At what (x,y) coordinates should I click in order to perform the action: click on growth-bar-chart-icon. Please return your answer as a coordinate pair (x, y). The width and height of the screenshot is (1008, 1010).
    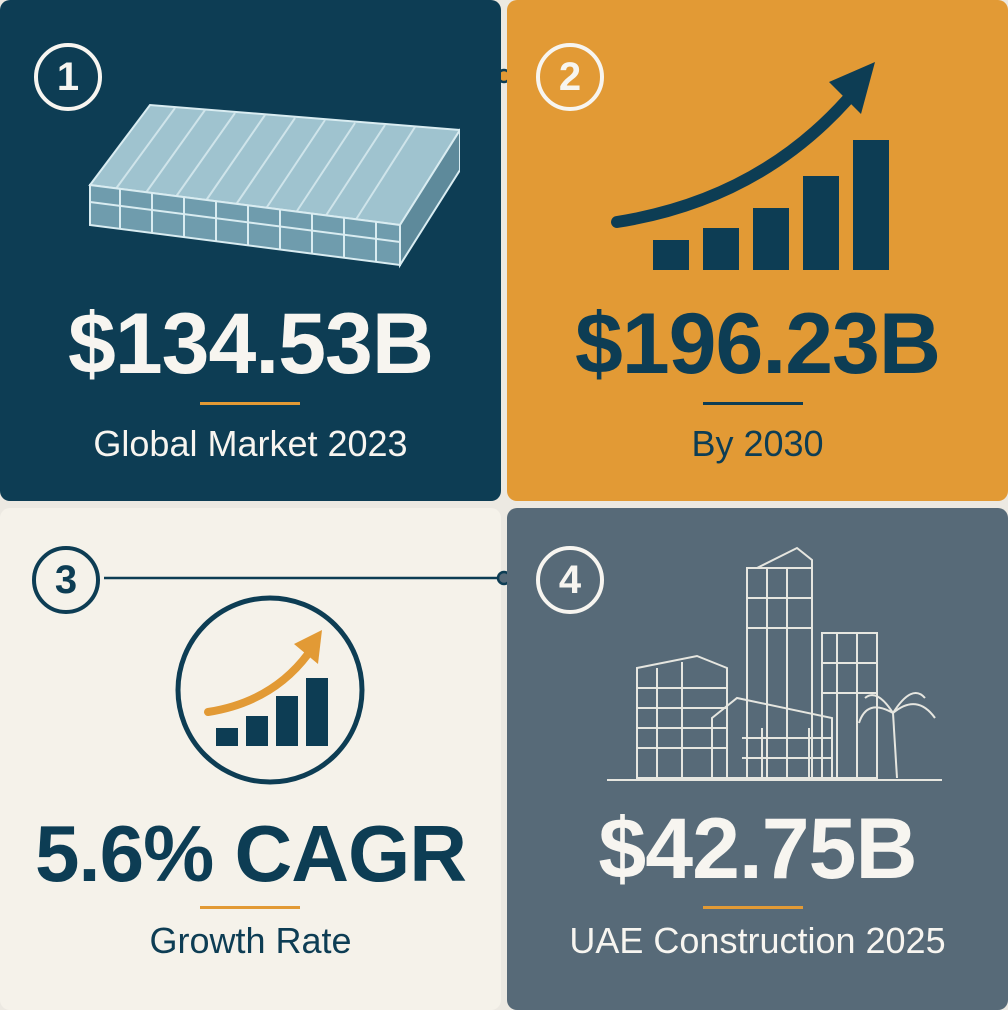
    Looking at the image, I should click on (750, 166).